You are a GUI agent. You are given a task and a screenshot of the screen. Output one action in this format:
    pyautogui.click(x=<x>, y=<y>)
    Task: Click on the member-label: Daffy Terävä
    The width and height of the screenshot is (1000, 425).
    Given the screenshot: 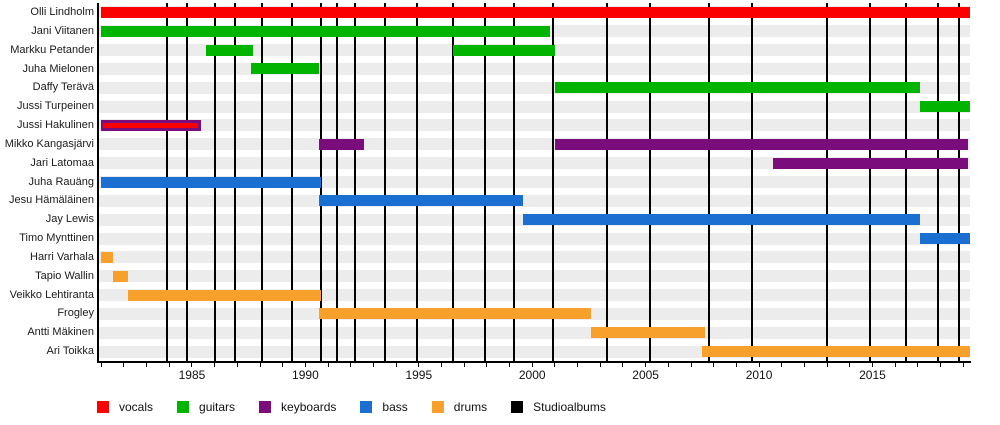 What is the action you would take?
    pyautogui.click(x=63, y=87)
    